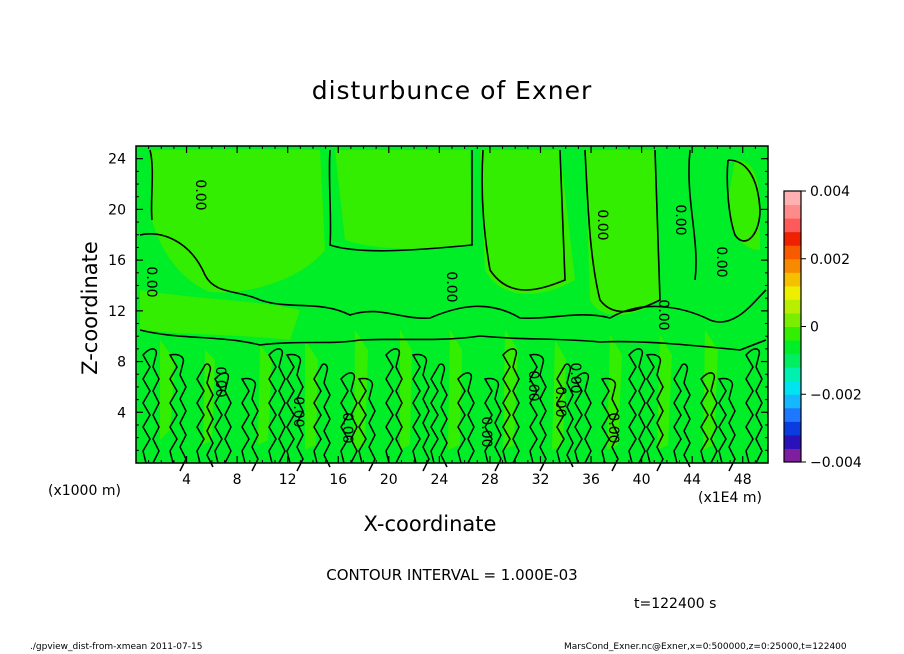  Describe the element at coordinates (439, 480) in the screenshot. I see `x-tick-label: 24` at that location.